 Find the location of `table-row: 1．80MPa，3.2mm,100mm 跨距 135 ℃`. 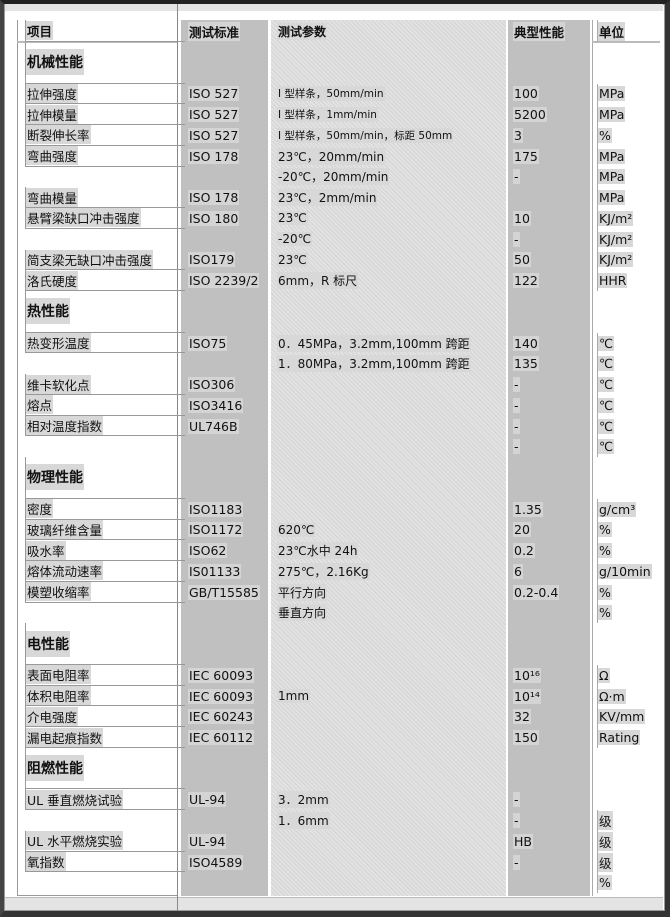

table-row: 1．80MPa，3.2mm,100mm 跨距 135 ℃ is located at coordinates (335, 364).